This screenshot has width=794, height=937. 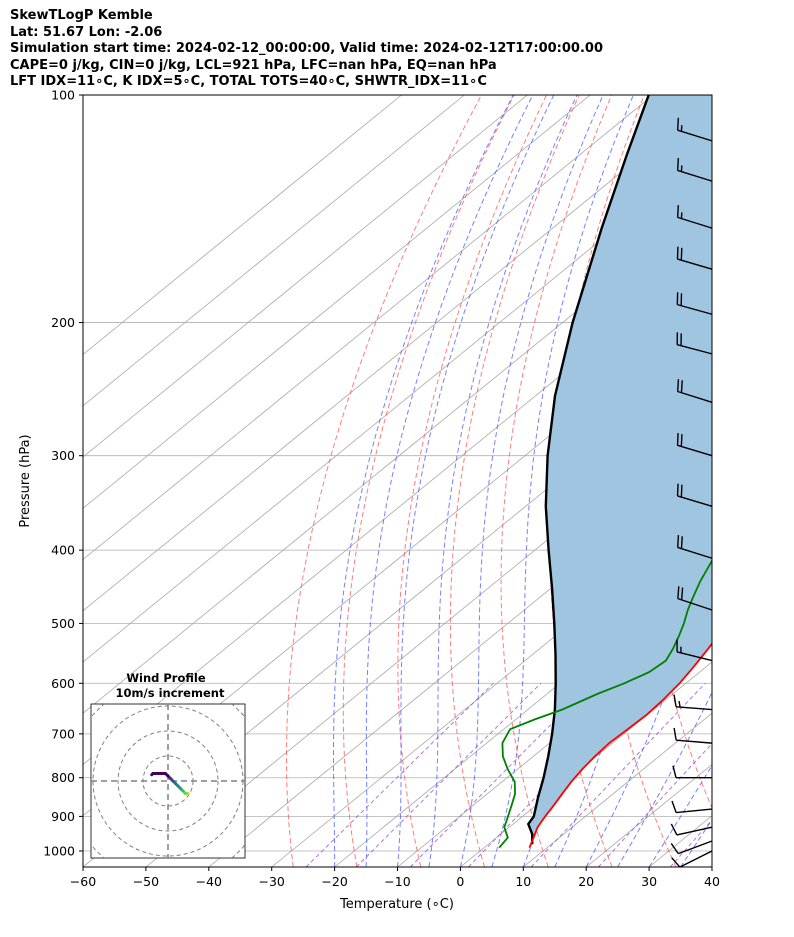 What do you see at coordinates (272, 881) in the screenshot?
I see `x-tick-label: −30` at bounding box center [272, 881].